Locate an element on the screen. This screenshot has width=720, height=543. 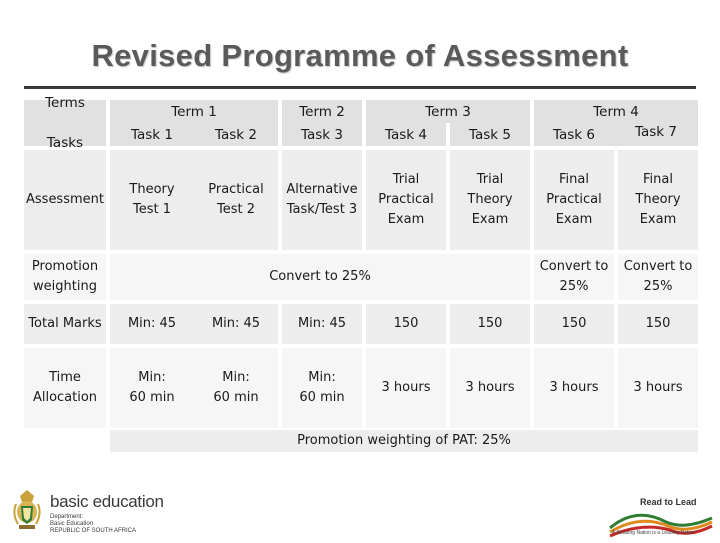
term-3-header: Term 3 is located at coordinates (448, 111).